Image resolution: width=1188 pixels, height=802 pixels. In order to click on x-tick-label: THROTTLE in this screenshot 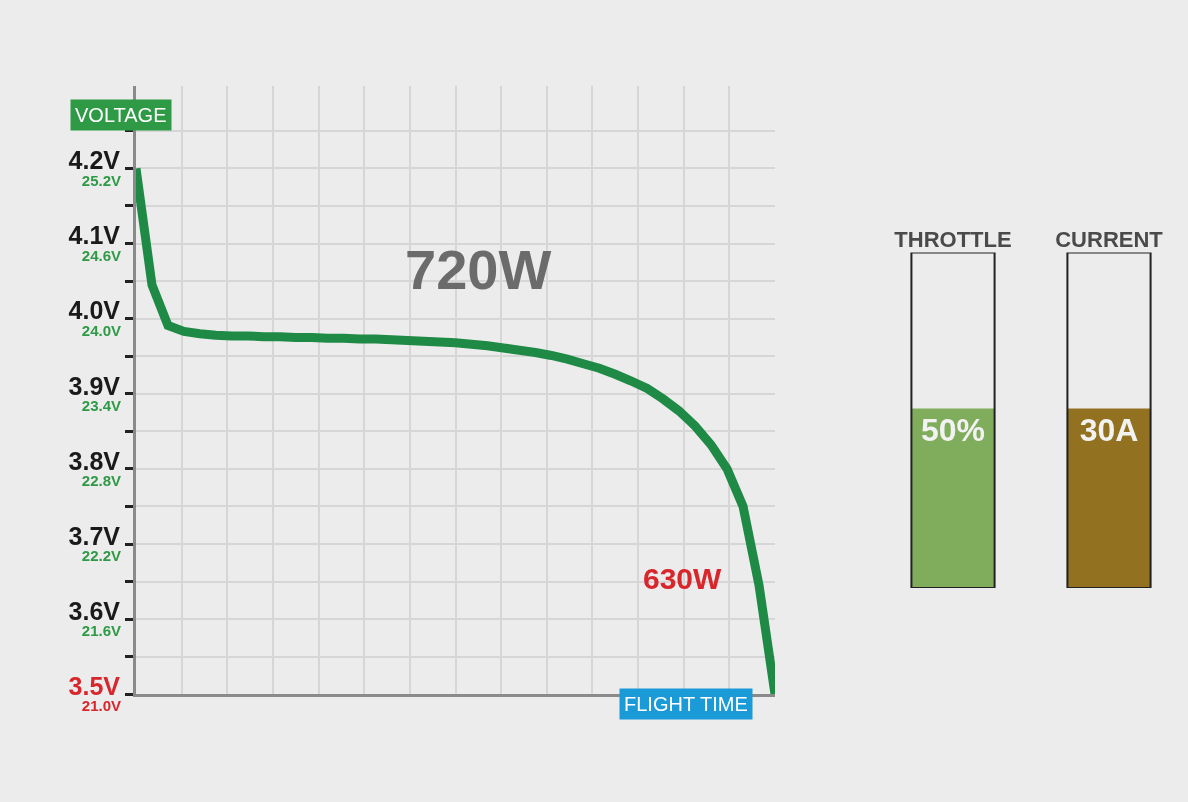, I will do `click(953, 240)`.